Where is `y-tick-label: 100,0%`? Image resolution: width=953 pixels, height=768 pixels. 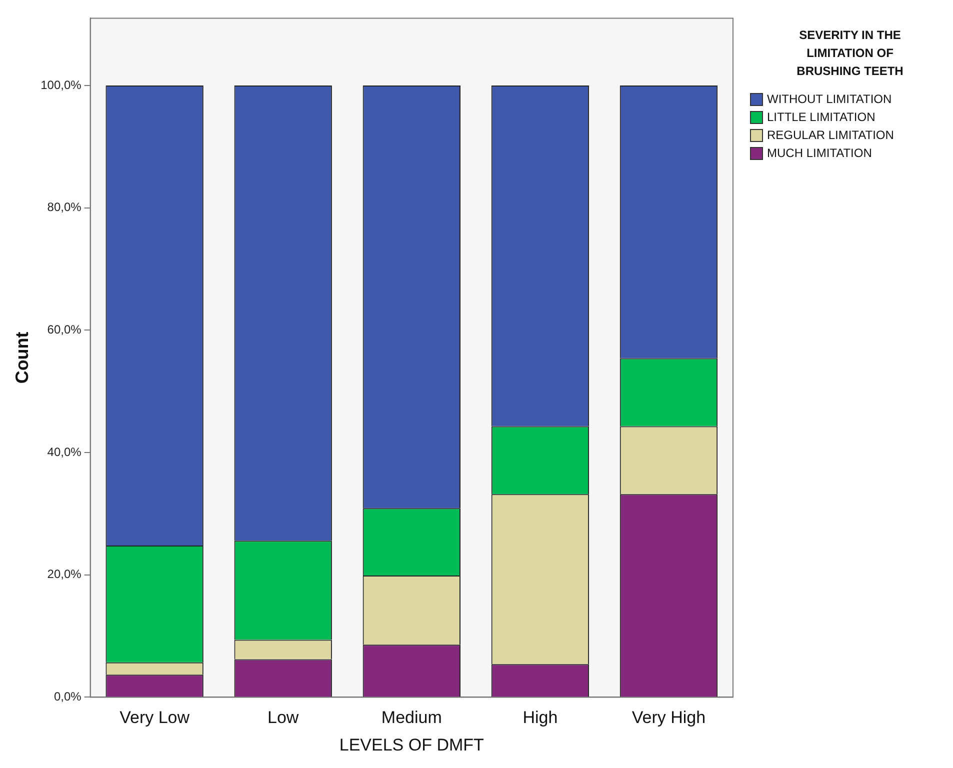 y-tick-label: 100,0% is located at coordinates (61, 85).